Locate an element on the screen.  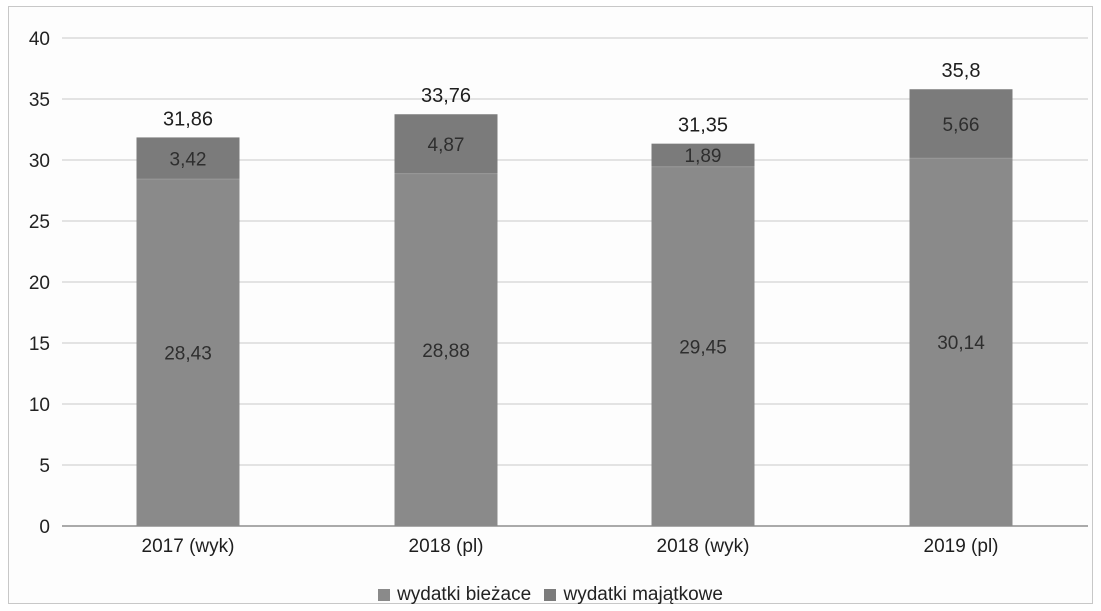
y-tick-label: 0 is located at coordinates (44, 527).